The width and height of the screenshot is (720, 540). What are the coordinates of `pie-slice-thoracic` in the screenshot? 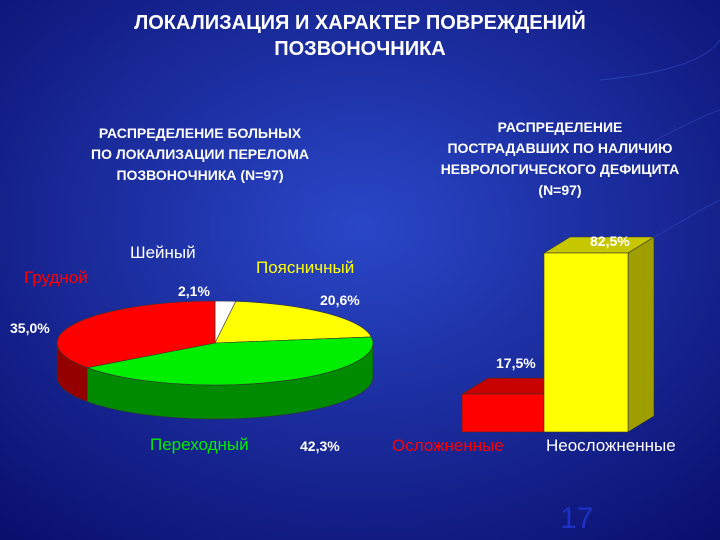 It's located at (136, 334).